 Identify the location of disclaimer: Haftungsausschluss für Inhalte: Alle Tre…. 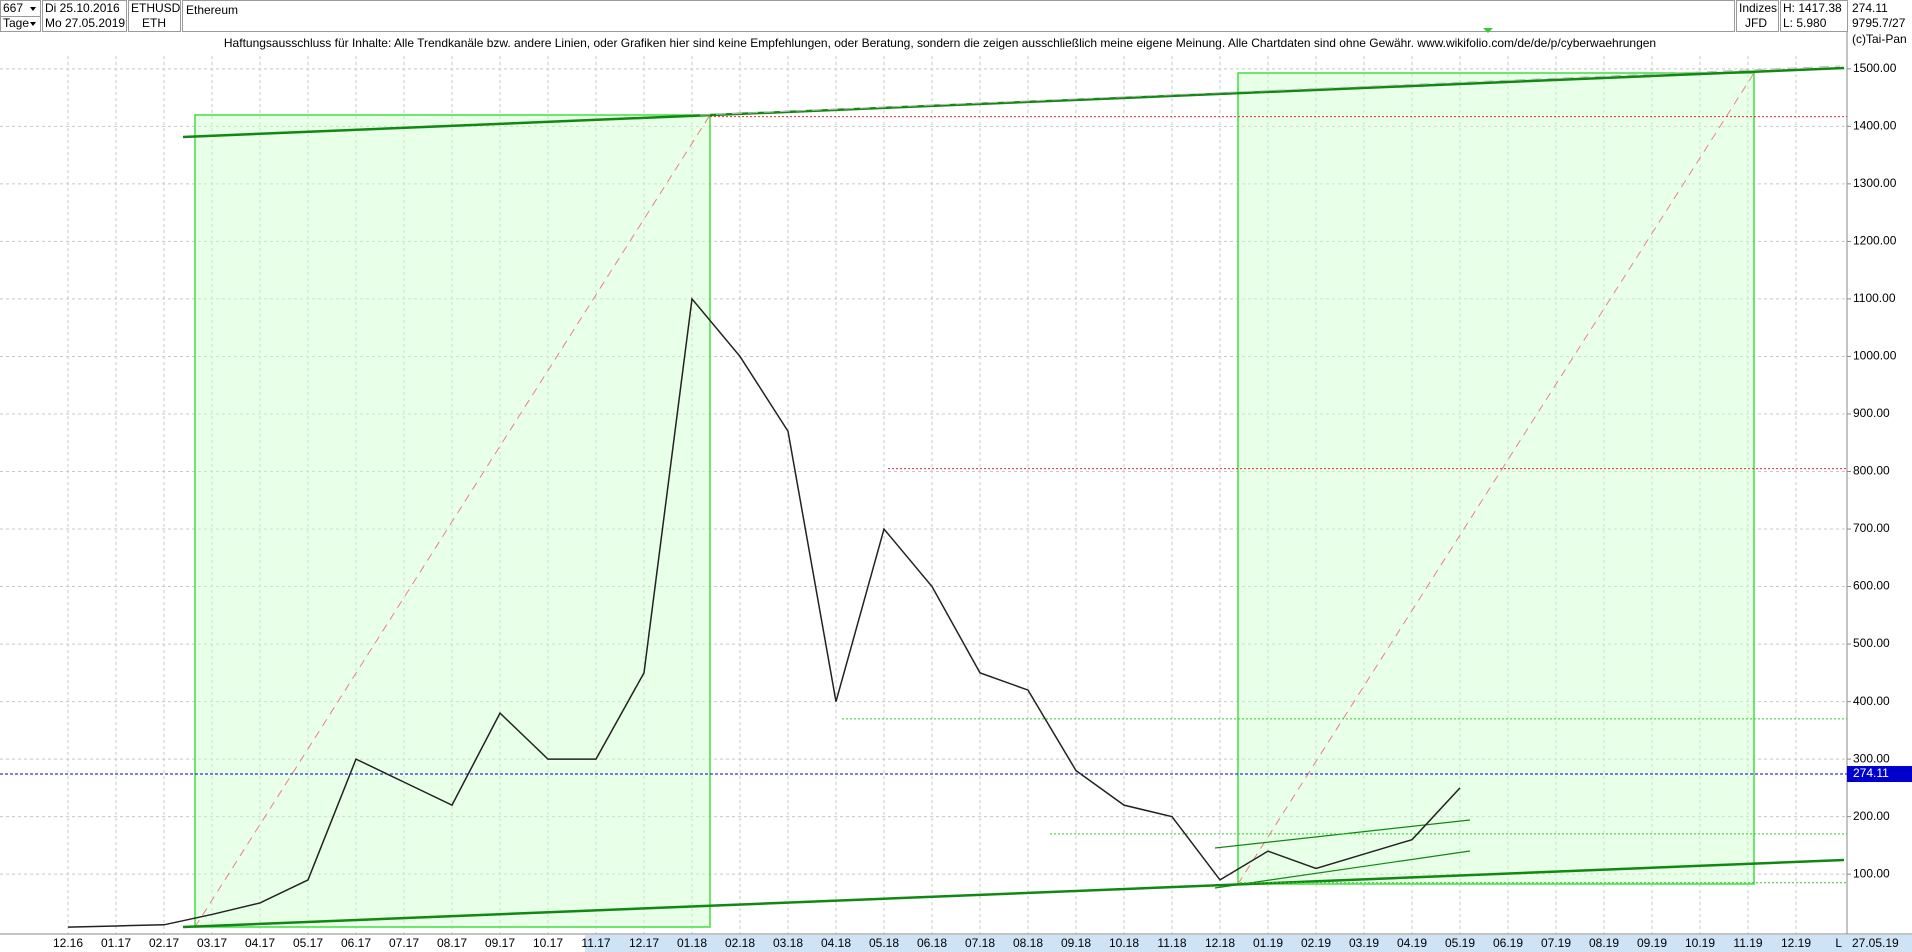
(940, 43).